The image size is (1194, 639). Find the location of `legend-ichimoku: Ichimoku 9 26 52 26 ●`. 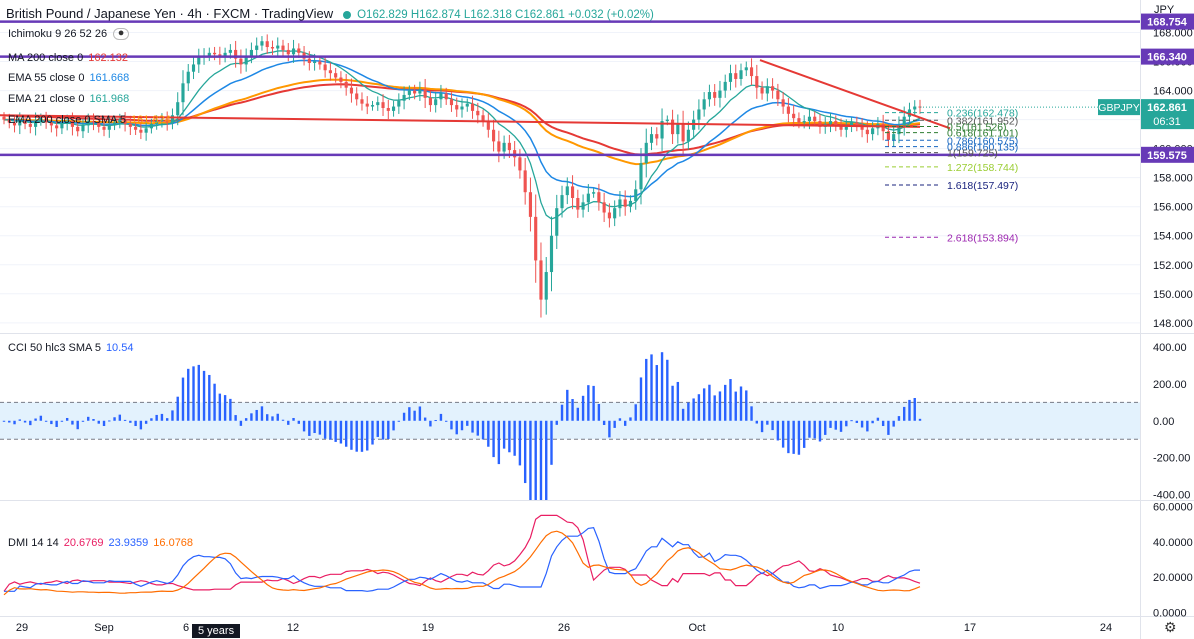

legend-ichimoku: Ichimoku 9 26 52 26 ● is located at coordinates (69, 34).